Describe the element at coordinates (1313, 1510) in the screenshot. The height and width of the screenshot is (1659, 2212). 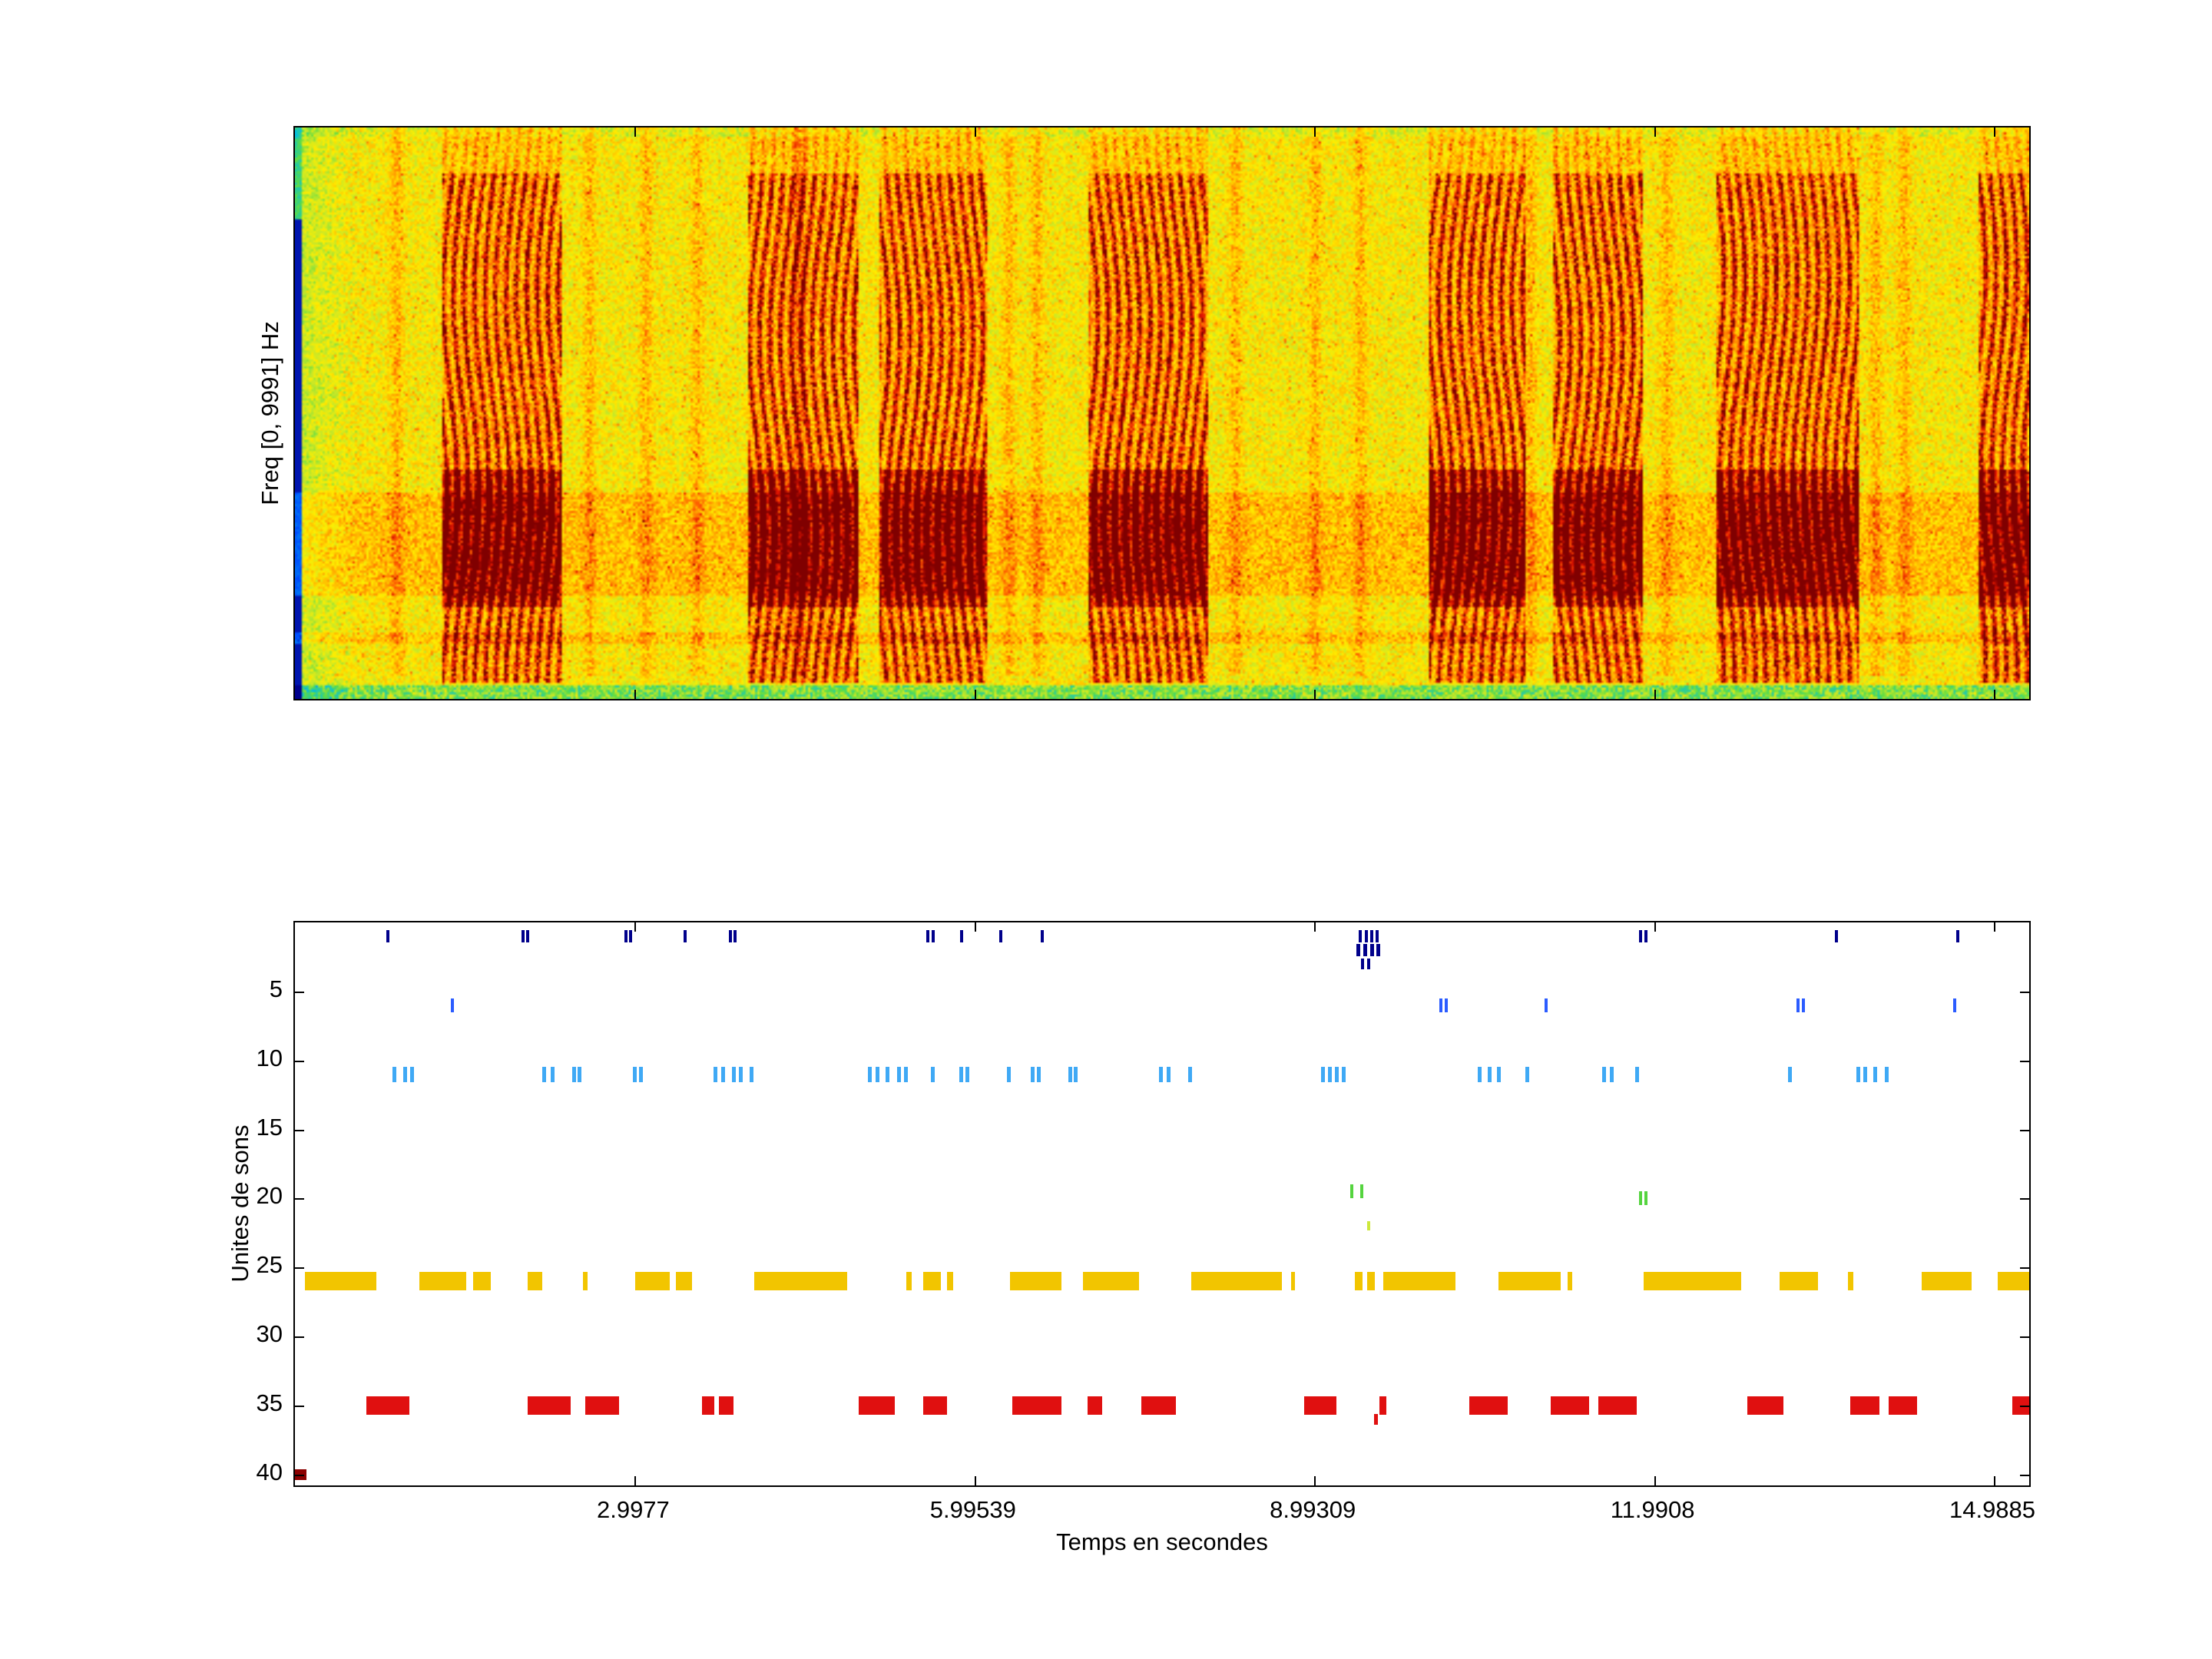
I see `x-tick-label: 8.99309` at that location.